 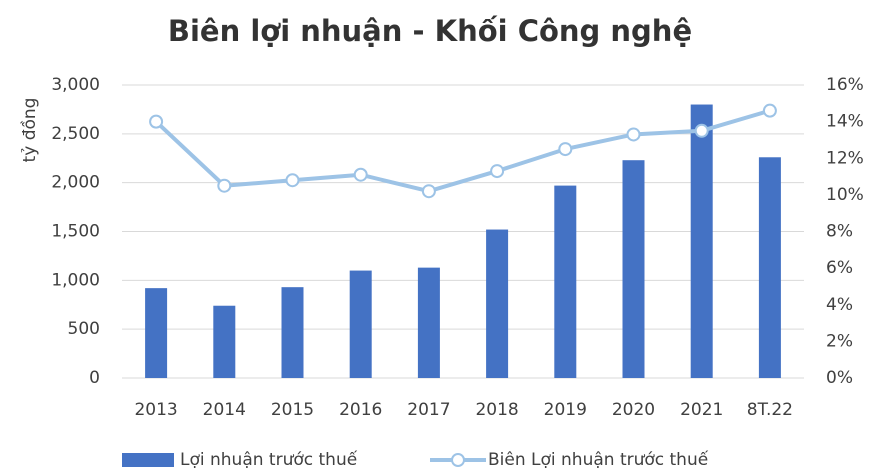 What do you see at coordinates (430, 31) in the screenshot?
I see `chart-title: Biên lợi nhuận - Khối Công nghệ` at bounding box center [430, 31].